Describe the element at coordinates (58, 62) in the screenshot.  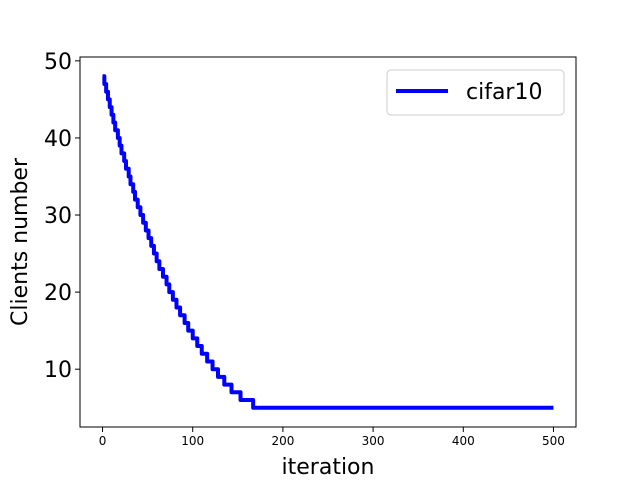
I see `y-tick-label: 50` at that location.